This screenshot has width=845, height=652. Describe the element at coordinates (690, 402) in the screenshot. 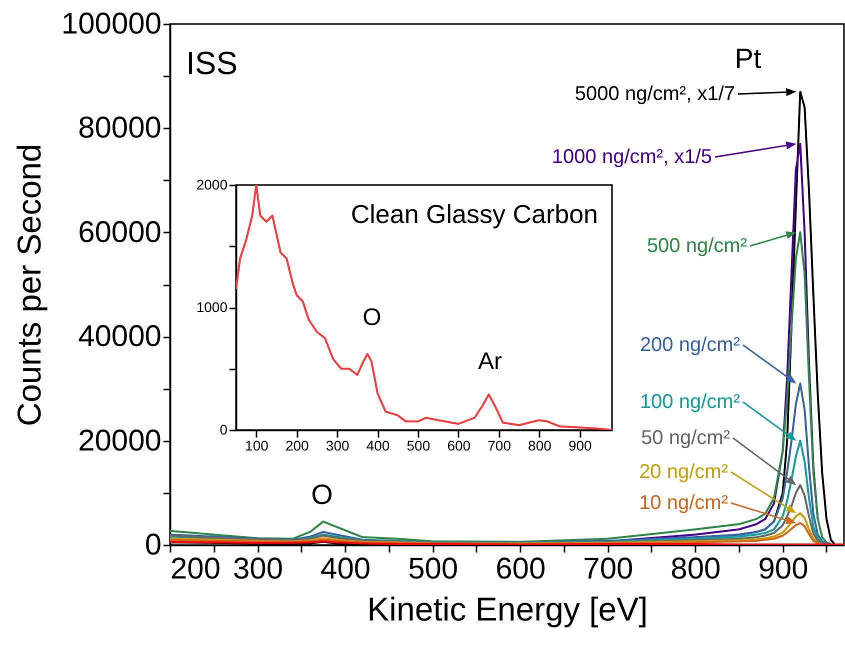

I see `text: 100 ng/cm²` at that location.